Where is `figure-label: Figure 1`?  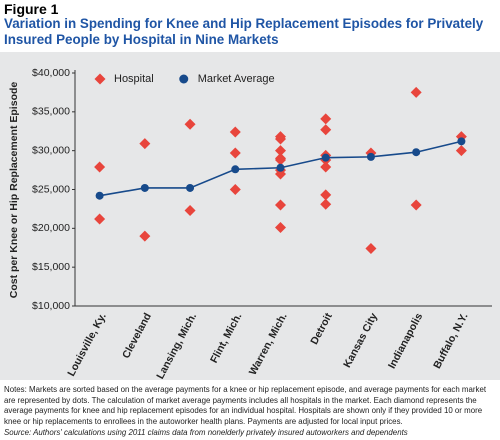 figure-label: Figure 1 is located at coordinates (31, 9).